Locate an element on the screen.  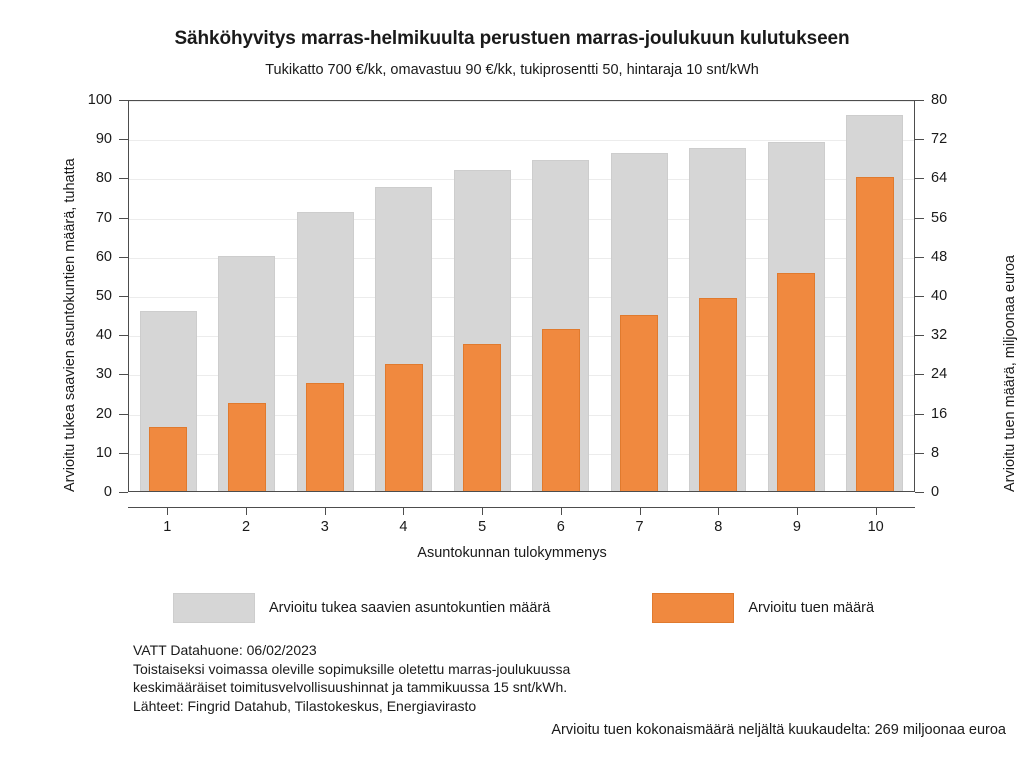
y-tick-label-left: 70 is located at coordinates (103, 217).